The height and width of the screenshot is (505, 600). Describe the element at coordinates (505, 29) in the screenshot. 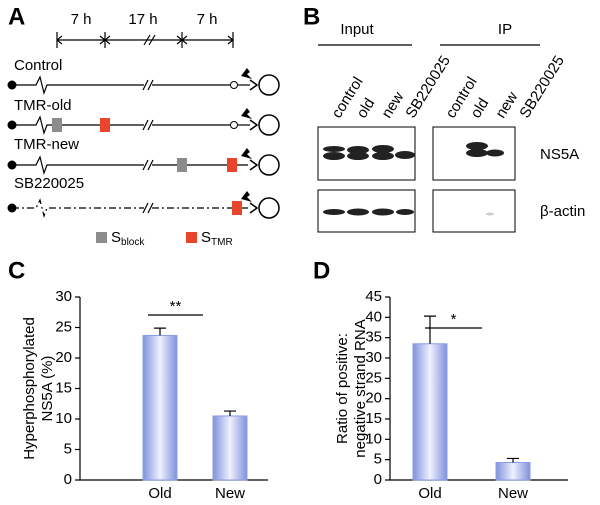

I see `group-label: IP` at that location.